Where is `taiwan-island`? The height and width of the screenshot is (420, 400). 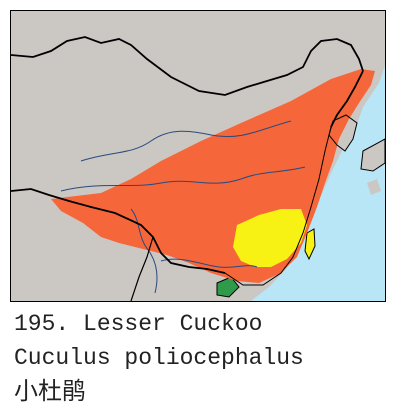 taiwan-island is located at coordinates (310, 244).